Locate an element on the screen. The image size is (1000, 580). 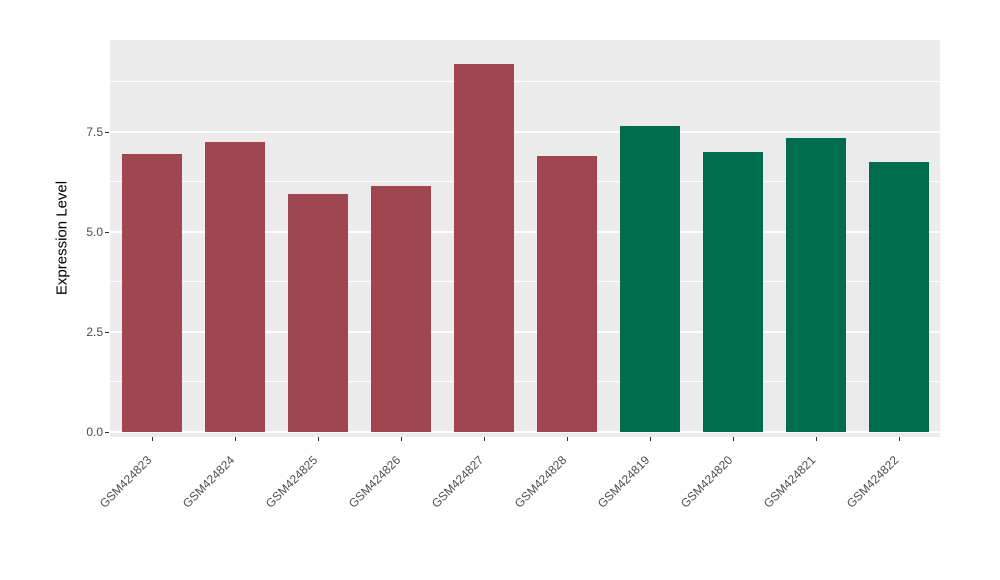
x-tick-label: GSM424824 is located at coordinates (208, 482).